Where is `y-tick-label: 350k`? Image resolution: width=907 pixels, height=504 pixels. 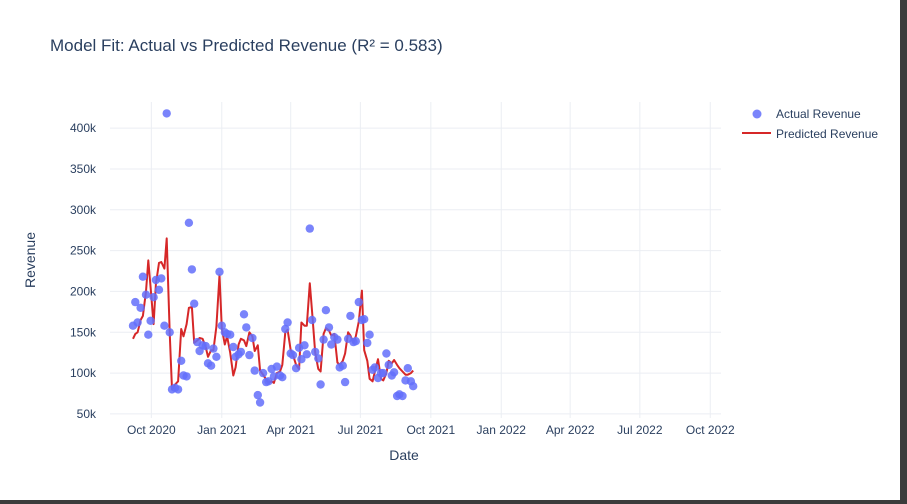 y-tick-label: 350k is located at coordinates (83, 169).